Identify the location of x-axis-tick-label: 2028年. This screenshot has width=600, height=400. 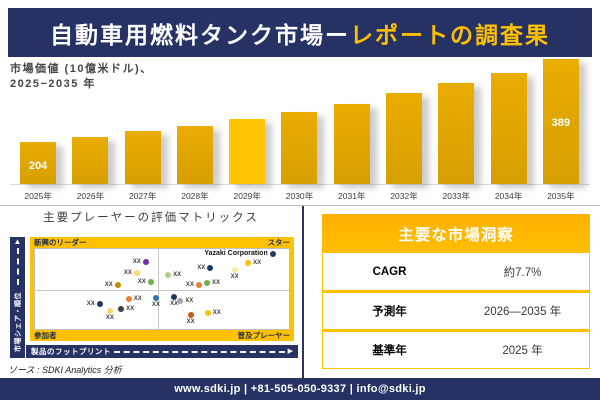
(195, 196).